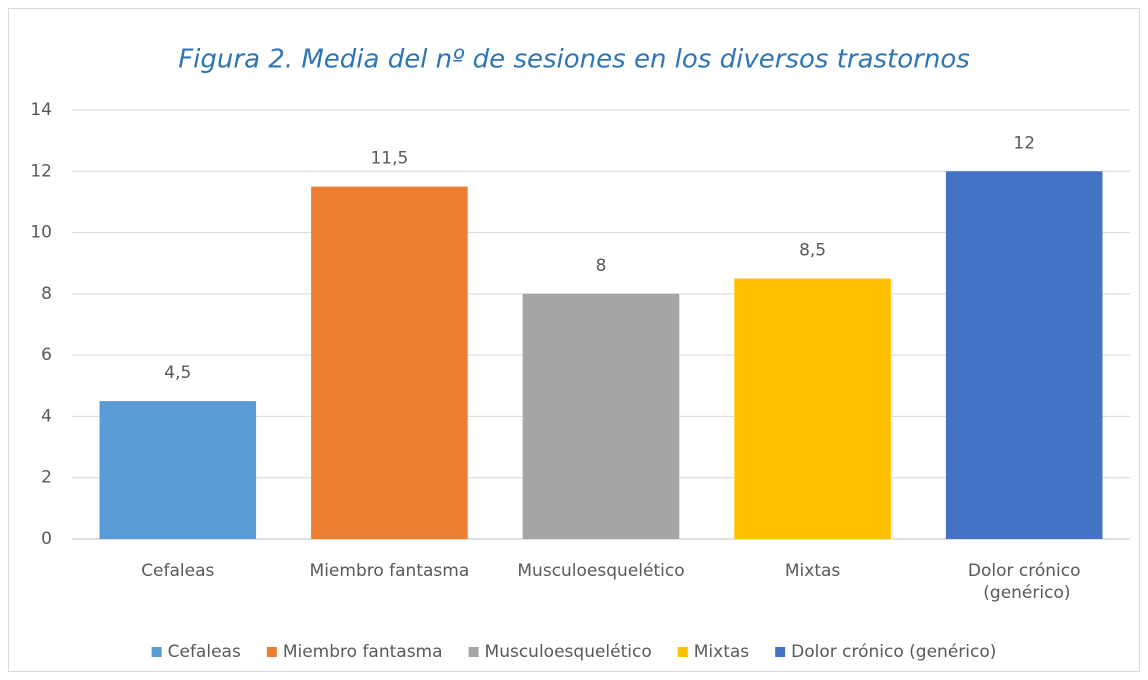 The height and width of the screenshot is (680, 1148). I want to click on y-tick-label: 0, so click(46, 539).